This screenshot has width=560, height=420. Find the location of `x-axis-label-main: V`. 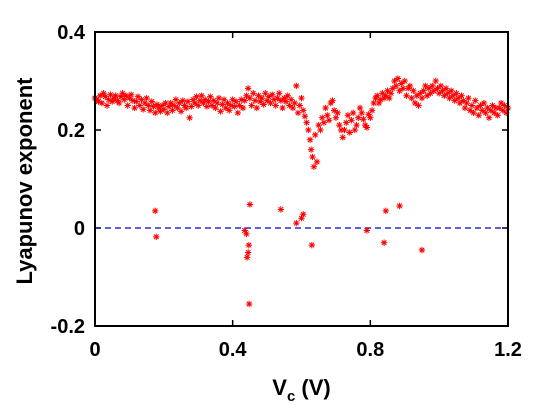

x-axis-label-main: V is located at coordinates (279, 387).